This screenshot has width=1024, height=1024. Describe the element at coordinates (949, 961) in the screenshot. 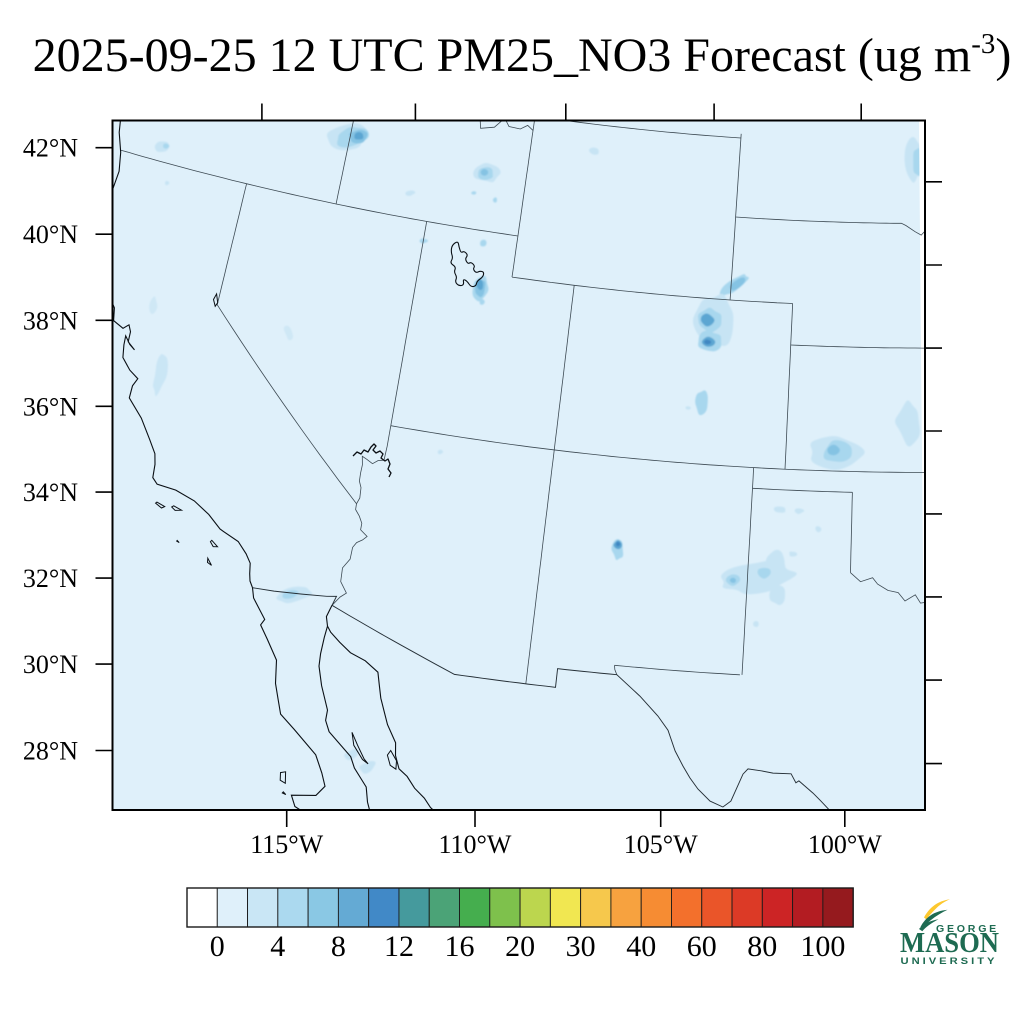

I see `svg-text: UNIVERSITY` at that location.